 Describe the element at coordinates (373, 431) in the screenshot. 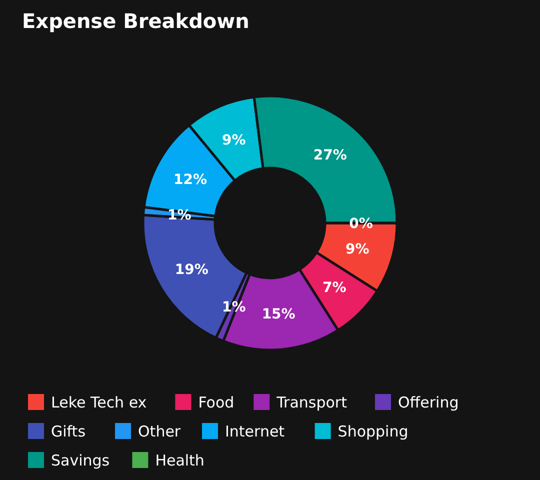

I see `legend-label: Shopping` at that location.